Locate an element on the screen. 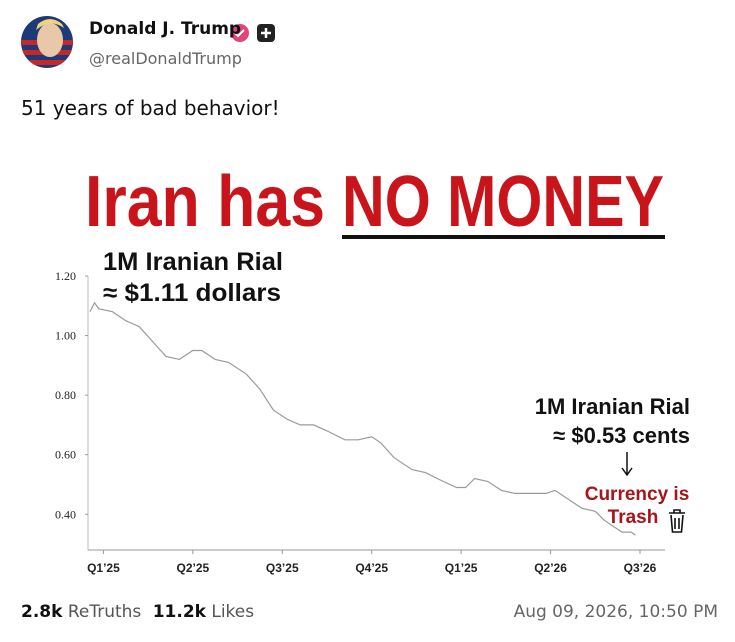 Image resolution: width=735 pixels, height=642 pixels. post-text: 51 years of bad behavior! is located at coordinates (150, 108).